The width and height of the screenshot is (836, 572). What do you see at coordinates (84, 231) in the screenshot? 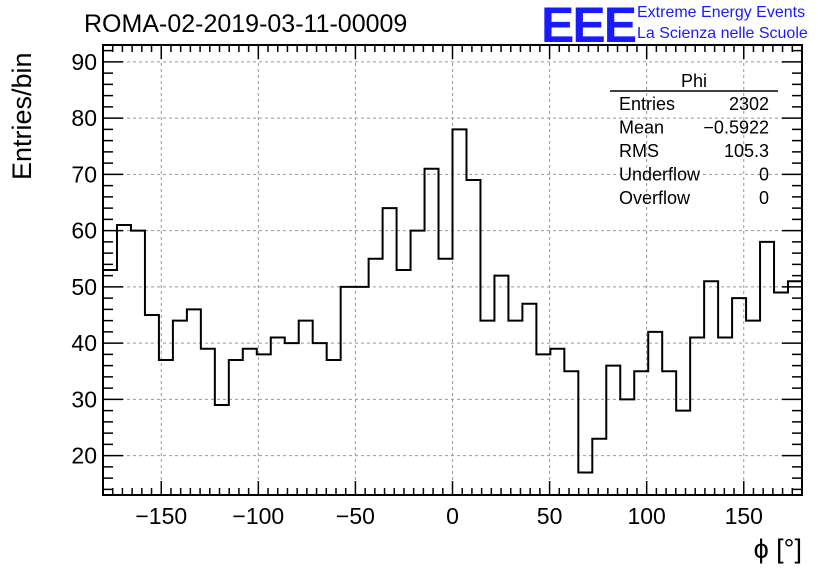
I see `y-tick-label: 60` at bounding box center [84, 231].